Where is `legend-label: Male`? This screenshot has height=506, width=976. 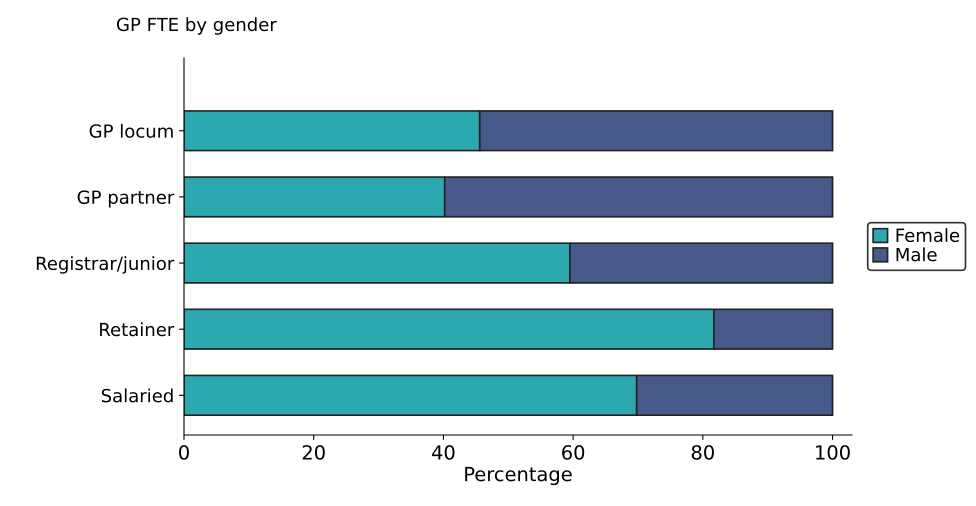
legend-label: Male is located at coordinates (916, 254).